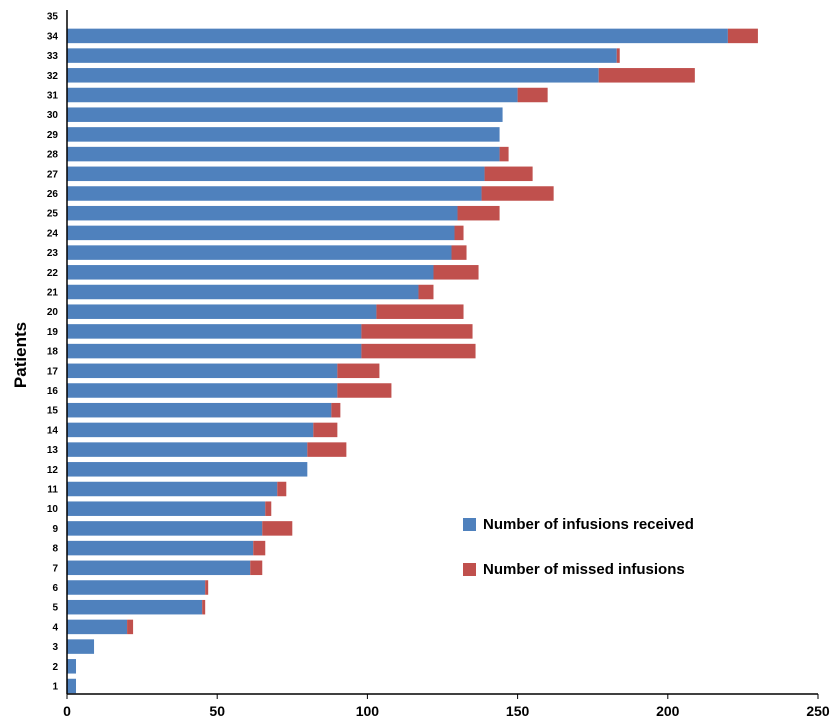 This screenshot has height=721, width=836. What do you see at coordinates (55, 568) in the screenshot?
I see `y-tick-label-7: 7` at bounding box center [55, 568].